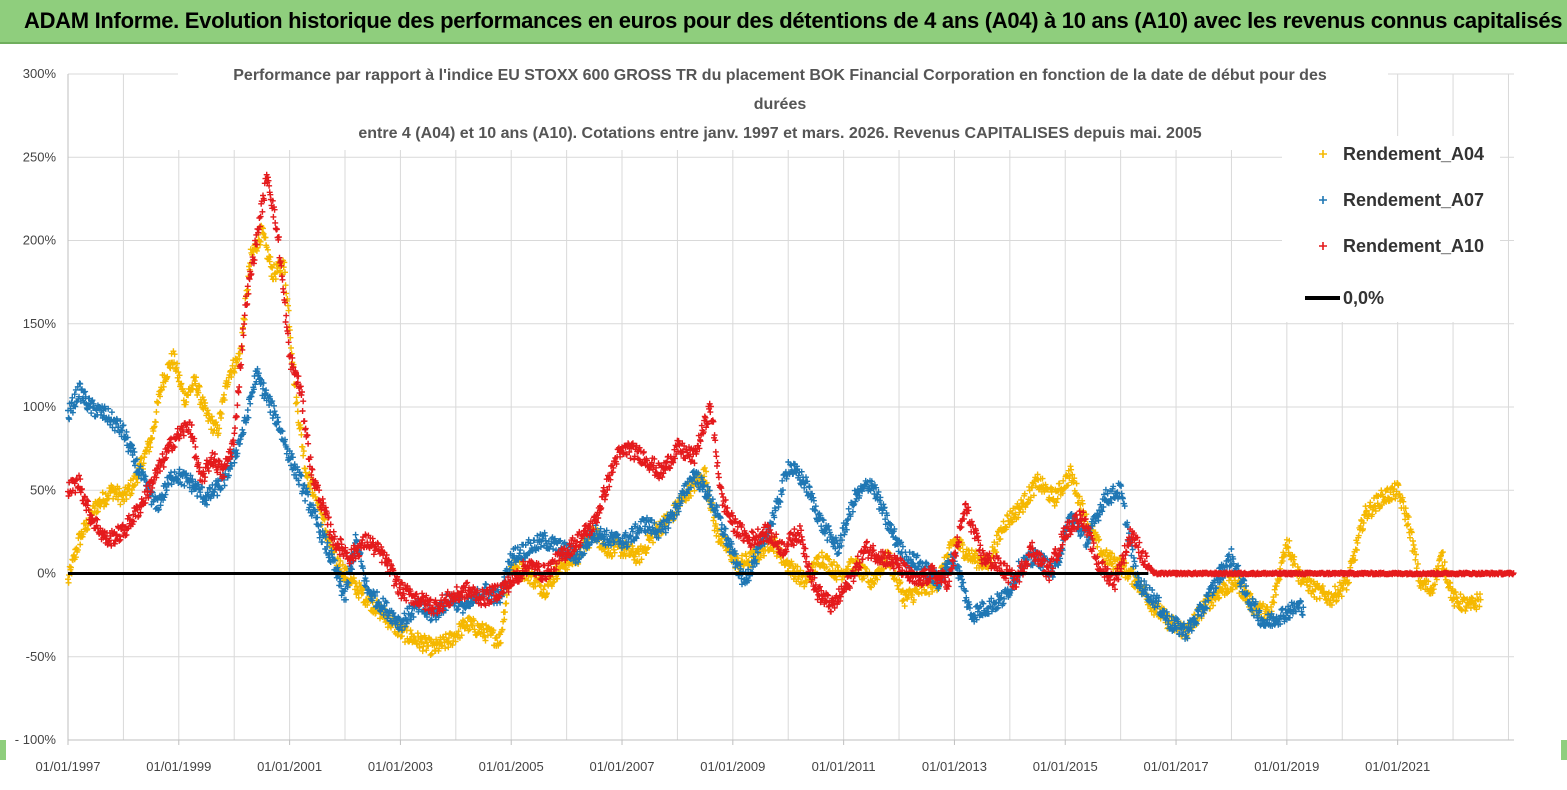 This screenshot has width=1567, height=790. I want to click on y-tick-label: 50%, so click(43, 489).